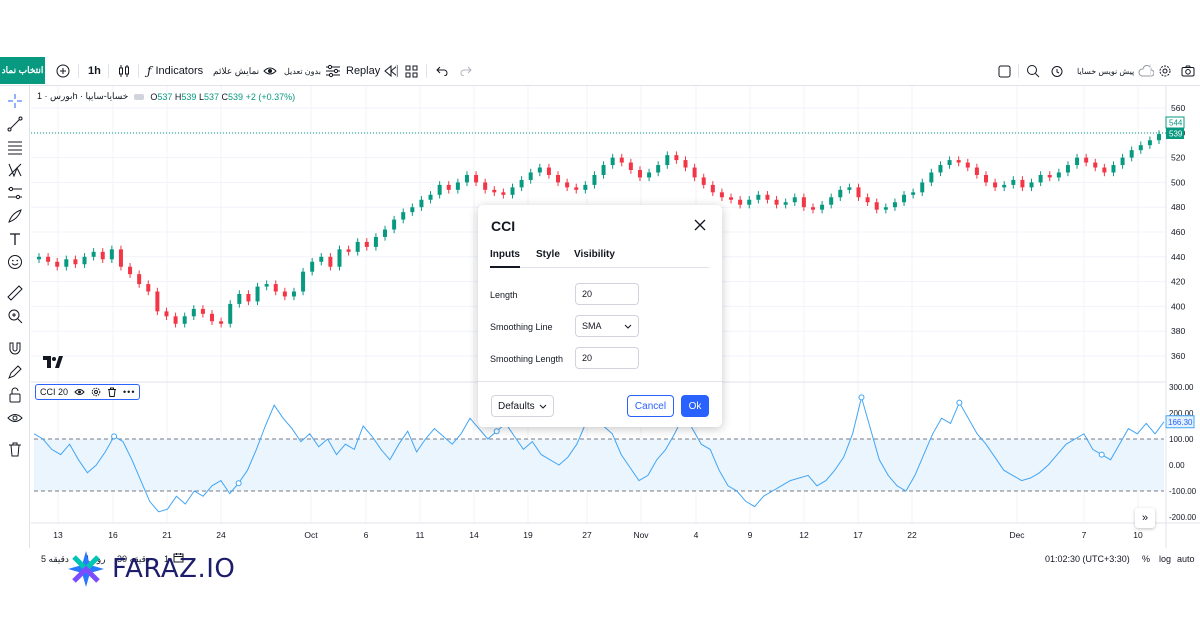 The height and width of the screenshot is (630, 1200). Describe the element at coordinates (1186, 559) in the screenshot. I see `auto-toggle: auto` at that location.